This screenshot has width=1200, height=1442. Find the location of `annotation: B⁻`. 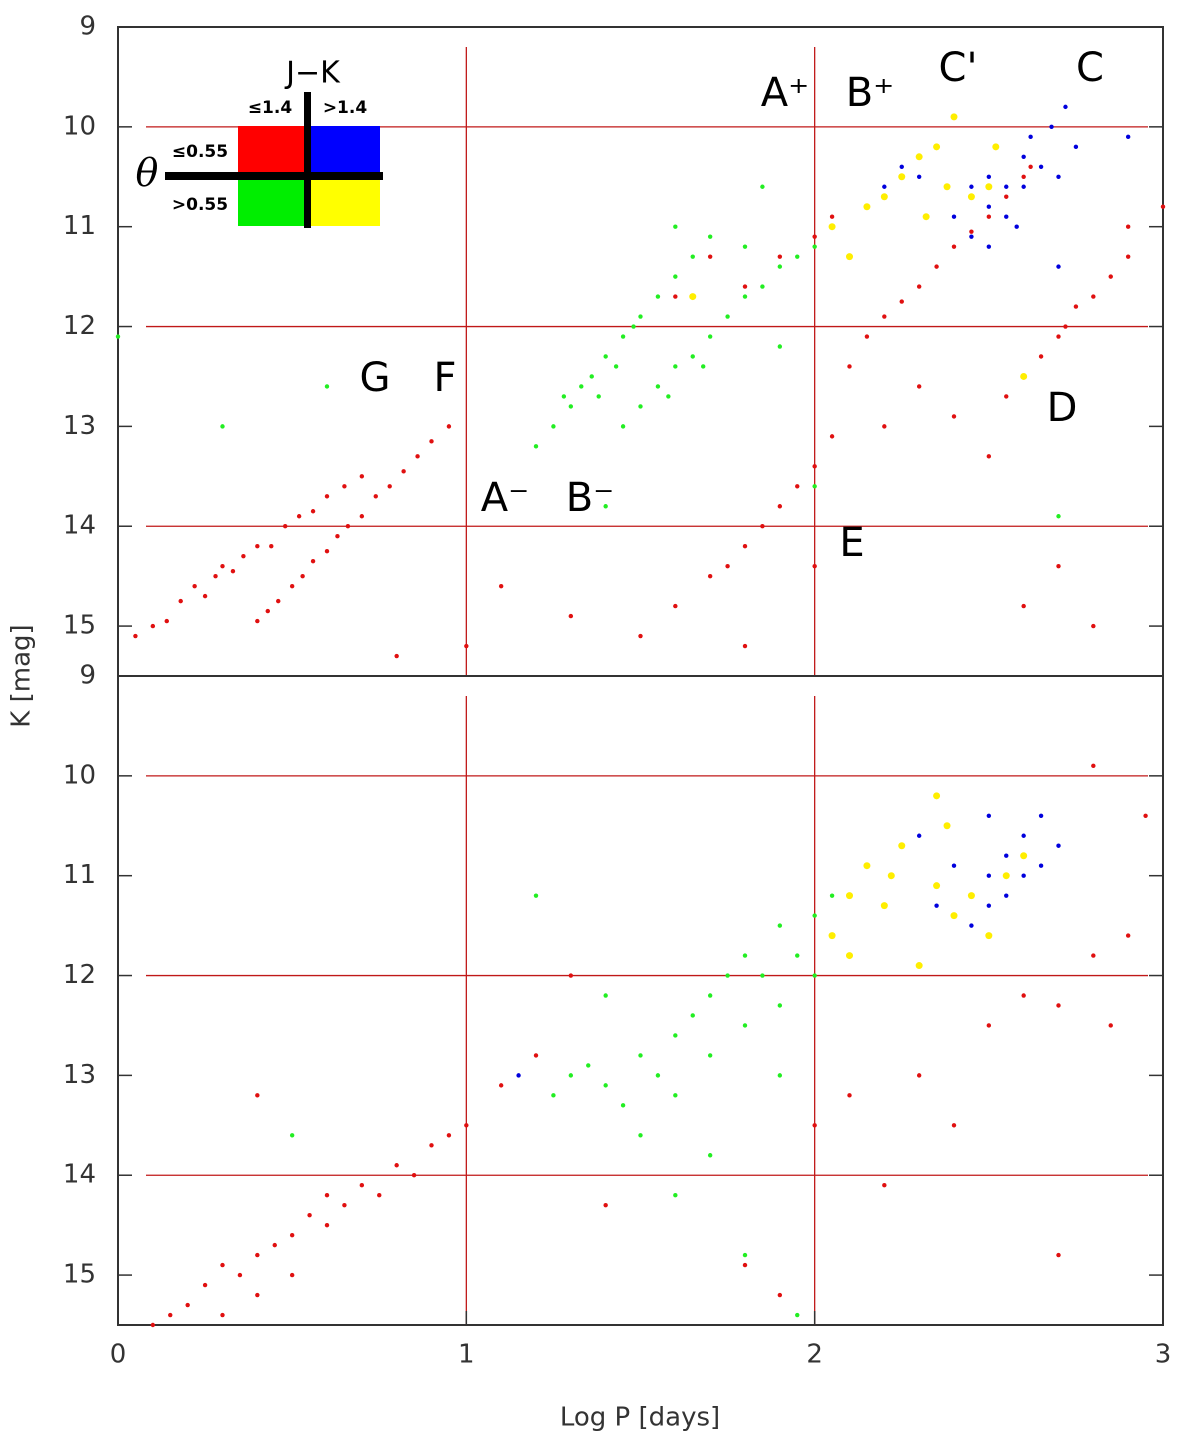

annotation: B⁻ is located at coordinates (590, 498).